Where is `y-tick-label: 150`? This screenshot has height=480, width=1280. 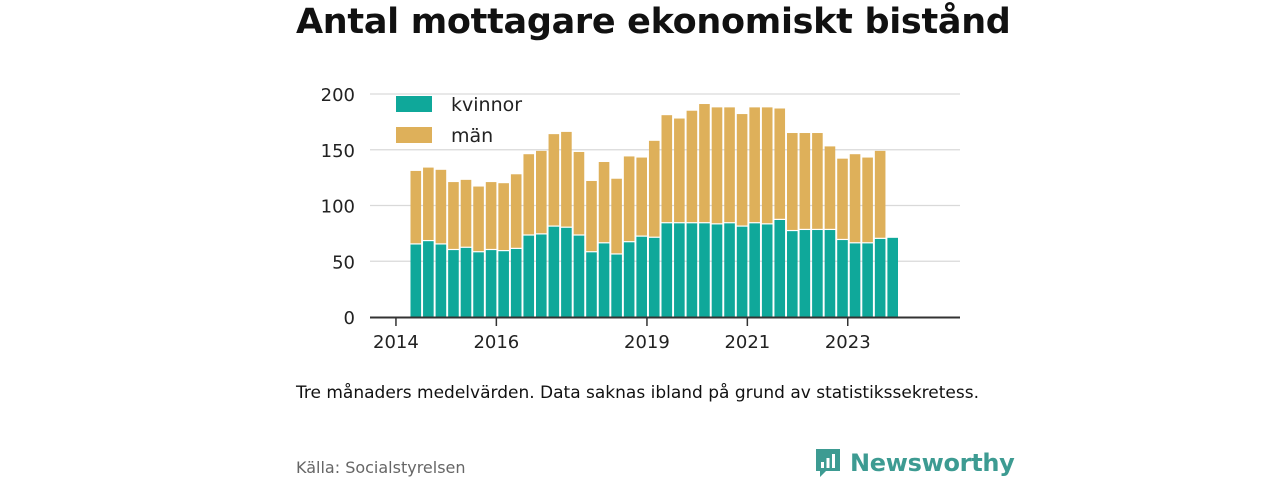 y-tick-label: 150 is located at coordinates (338, 151).